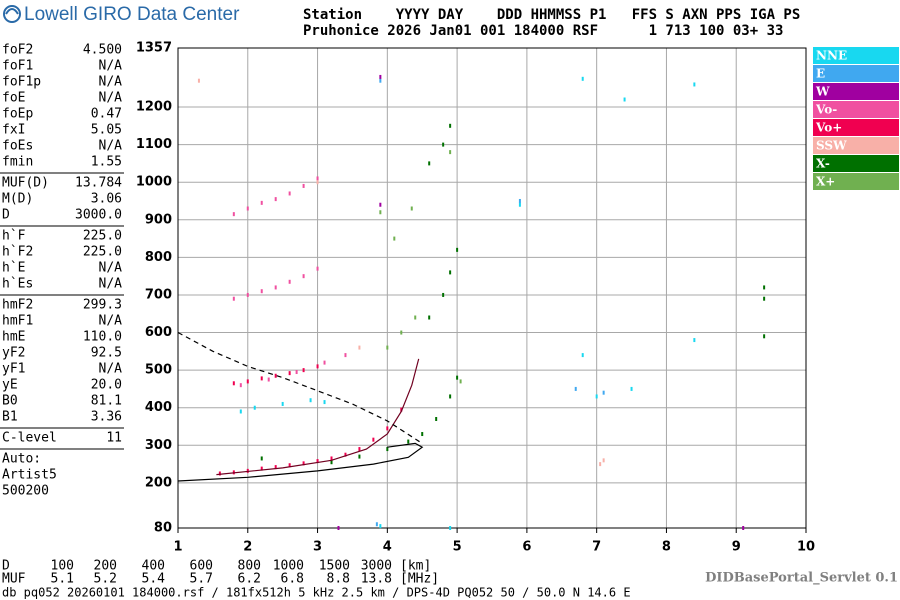 The height and width of the screenshot is (600, 900). I want to click on muf-value: 5.4, so click(154, 579).